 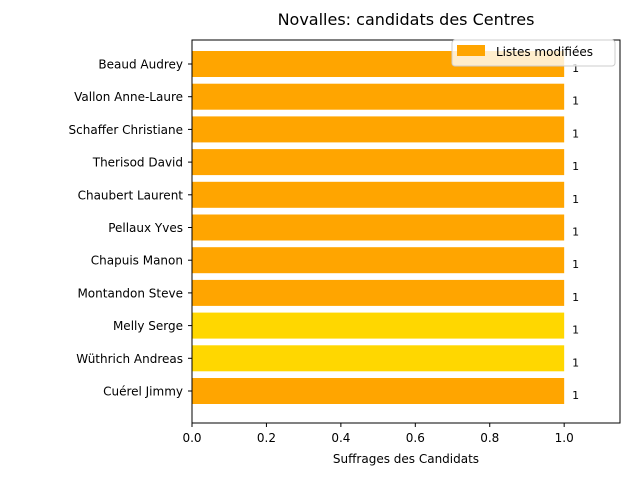 What do you see at coordinates (575, 362) in the screenshot?
I see `data-label-9: 1` at bounding box center [575, 362].